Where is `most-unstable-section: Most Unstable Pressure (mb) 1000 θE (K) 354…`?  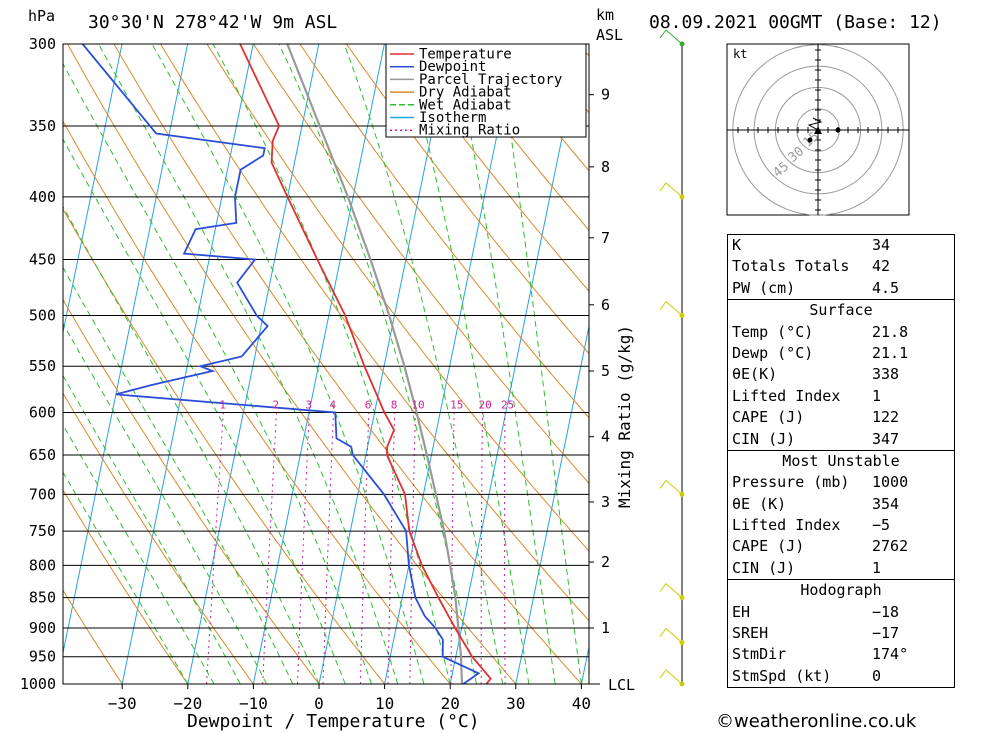
most-unstable-section: Most Unstable Pressure (mb) 1000 θE (K) 354… is located at coordinates (841, 514).